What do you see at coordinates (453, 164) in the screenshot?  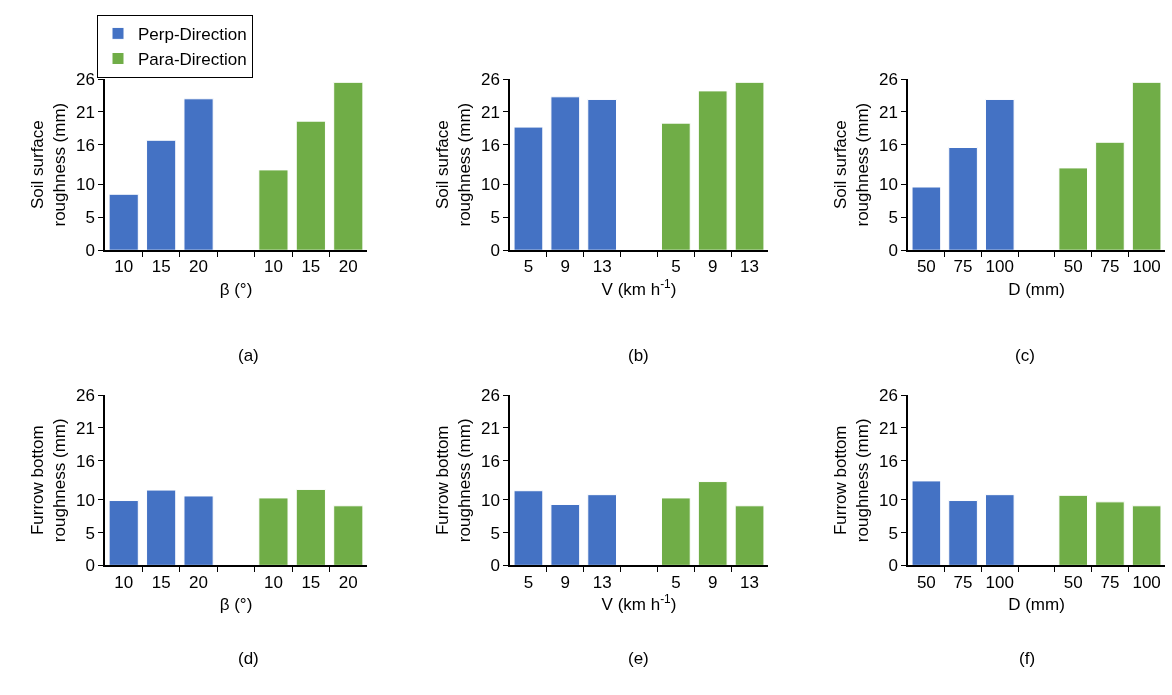 I see `y-axis-title: Soil surface roughness (mm)` at bounding box center [453, 164].